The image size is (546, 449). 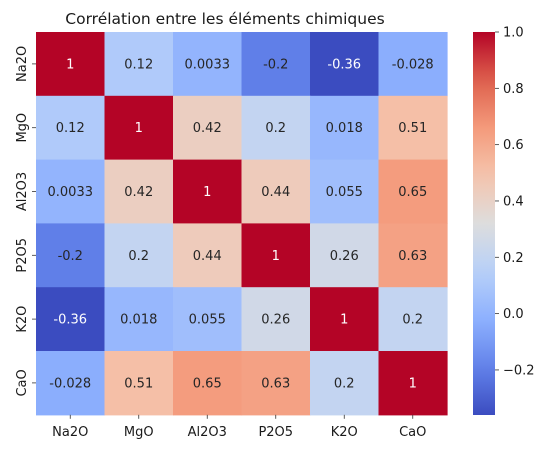 I want to click on heatmap-cell-cao-cao, so click(x=413, y=383).